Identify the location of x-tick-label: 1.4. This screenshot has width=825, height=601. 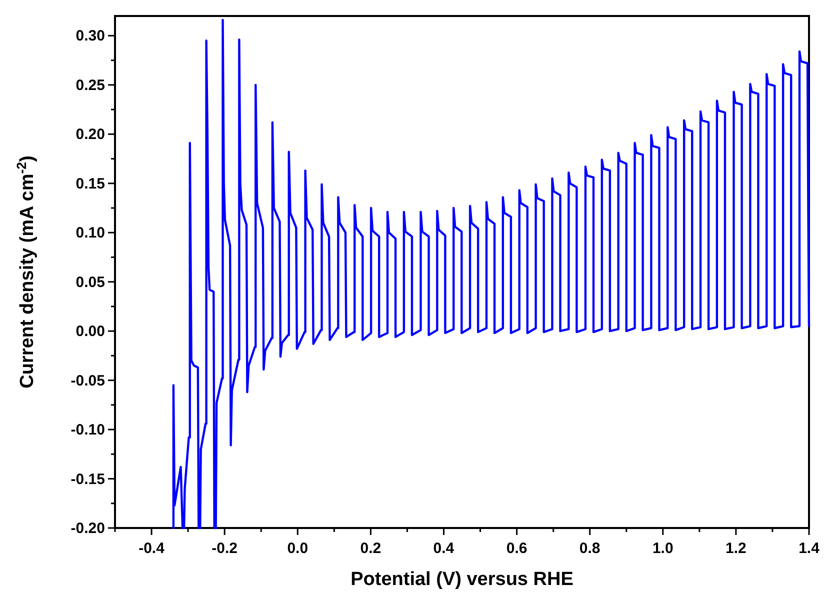
(809, 548).